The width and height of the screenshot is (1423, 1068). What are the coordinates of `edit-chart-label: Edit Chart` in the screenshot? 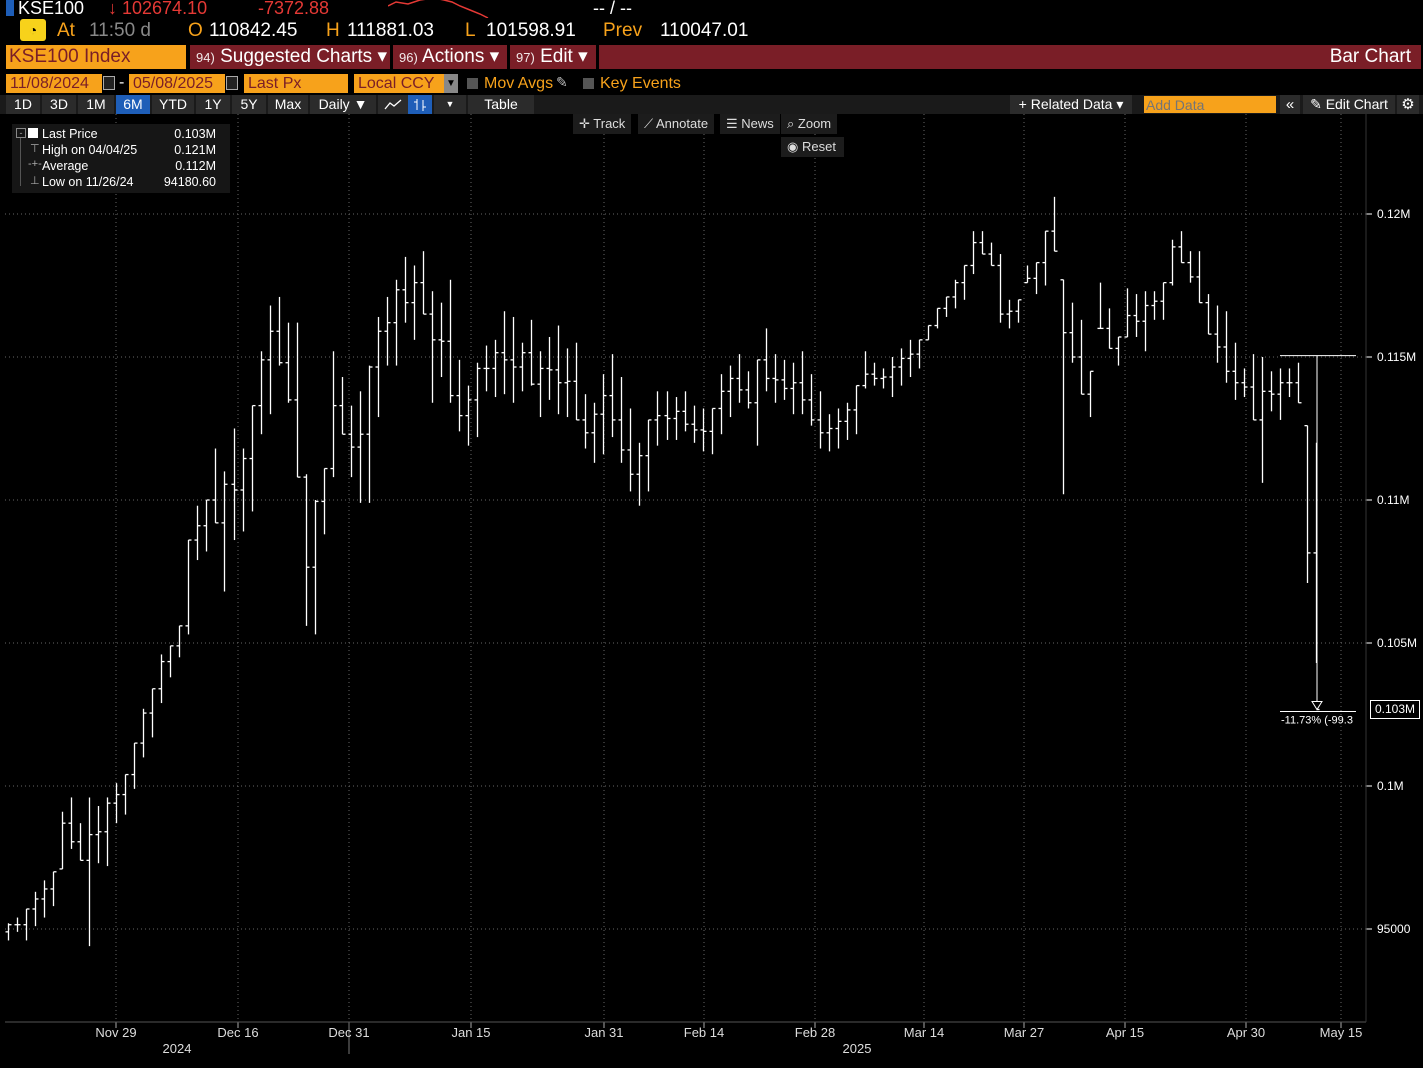 It's located at (1356, 104).